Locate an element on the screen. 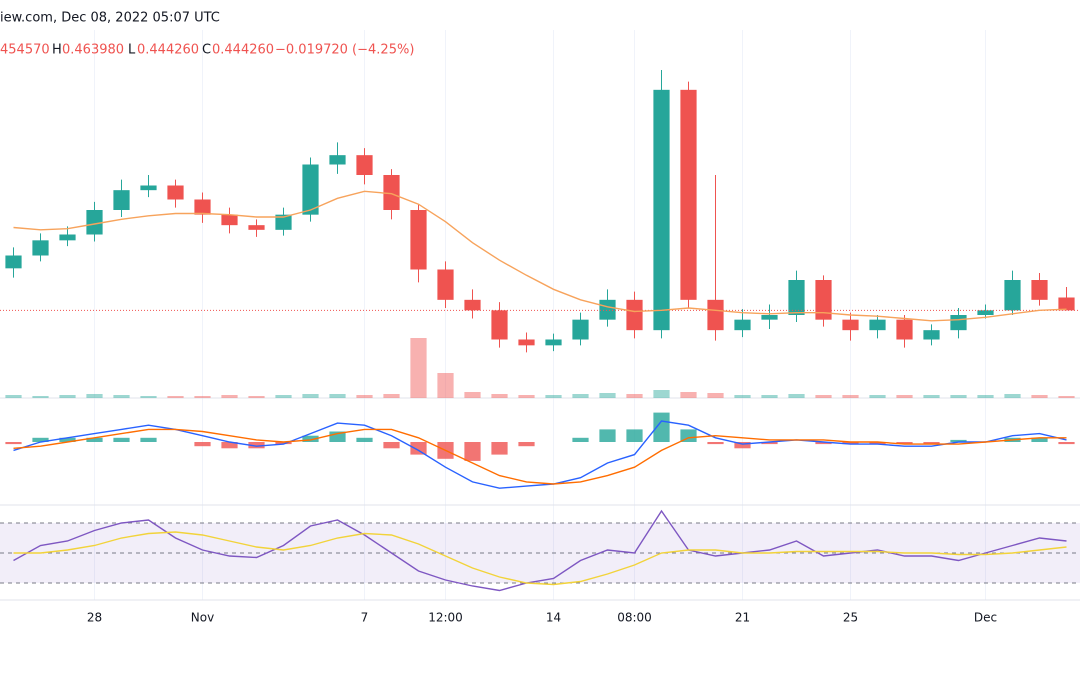 This screenshot has height=675, width=1080. x-tick-label: 21 is located at coordinates (742, 618).